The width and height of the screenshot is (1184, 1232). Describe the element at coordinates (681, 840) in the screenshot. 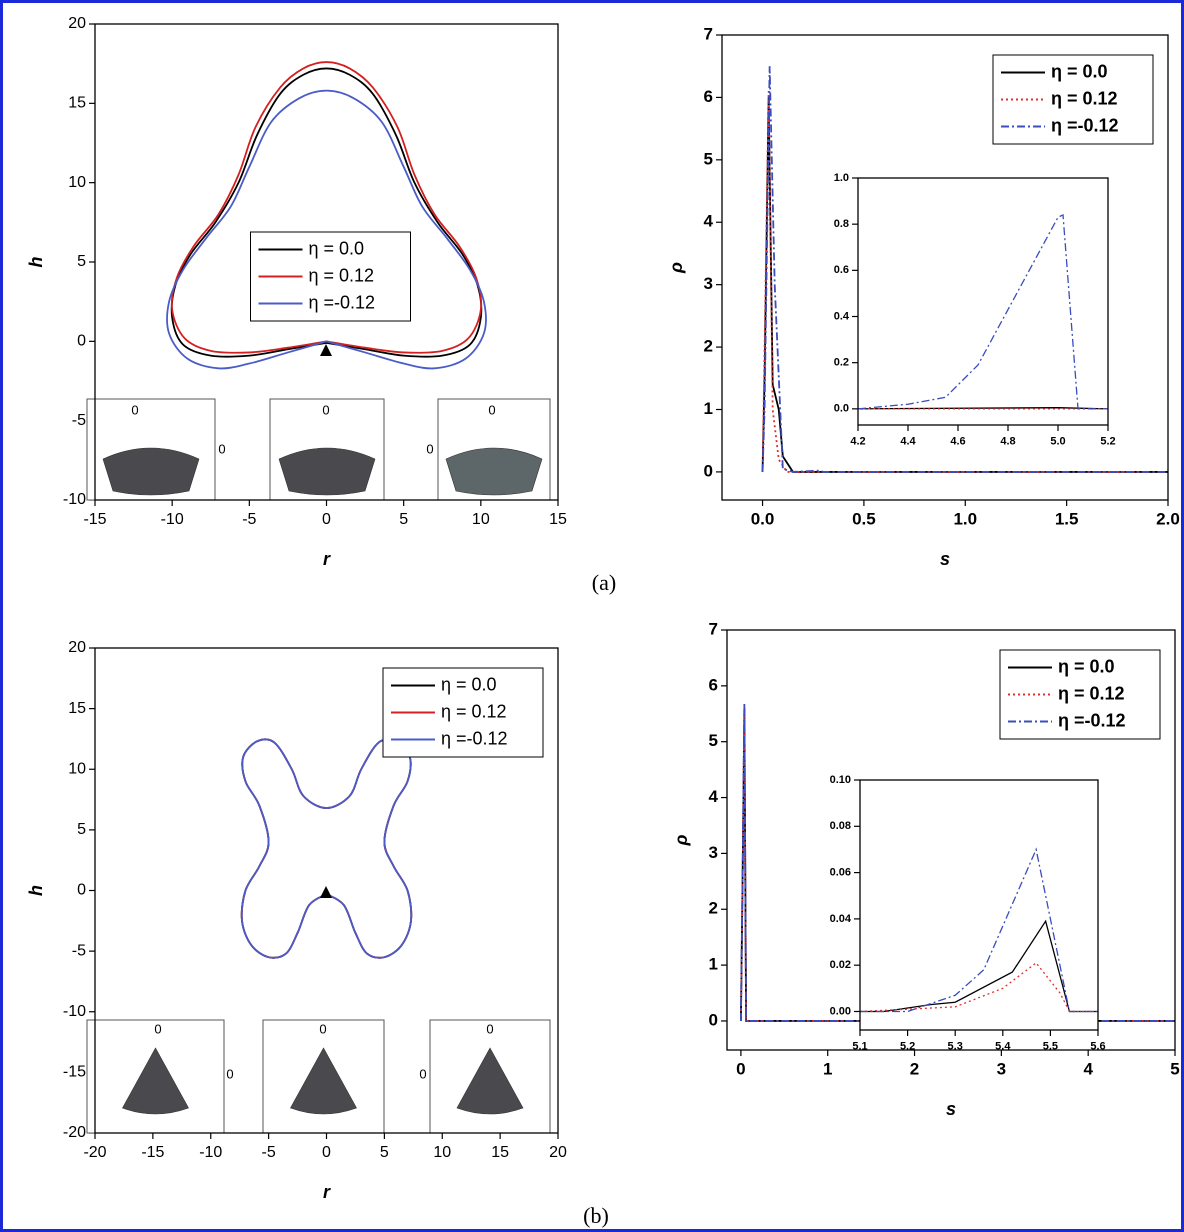

I see `y-axis-label: ρ` at that location.